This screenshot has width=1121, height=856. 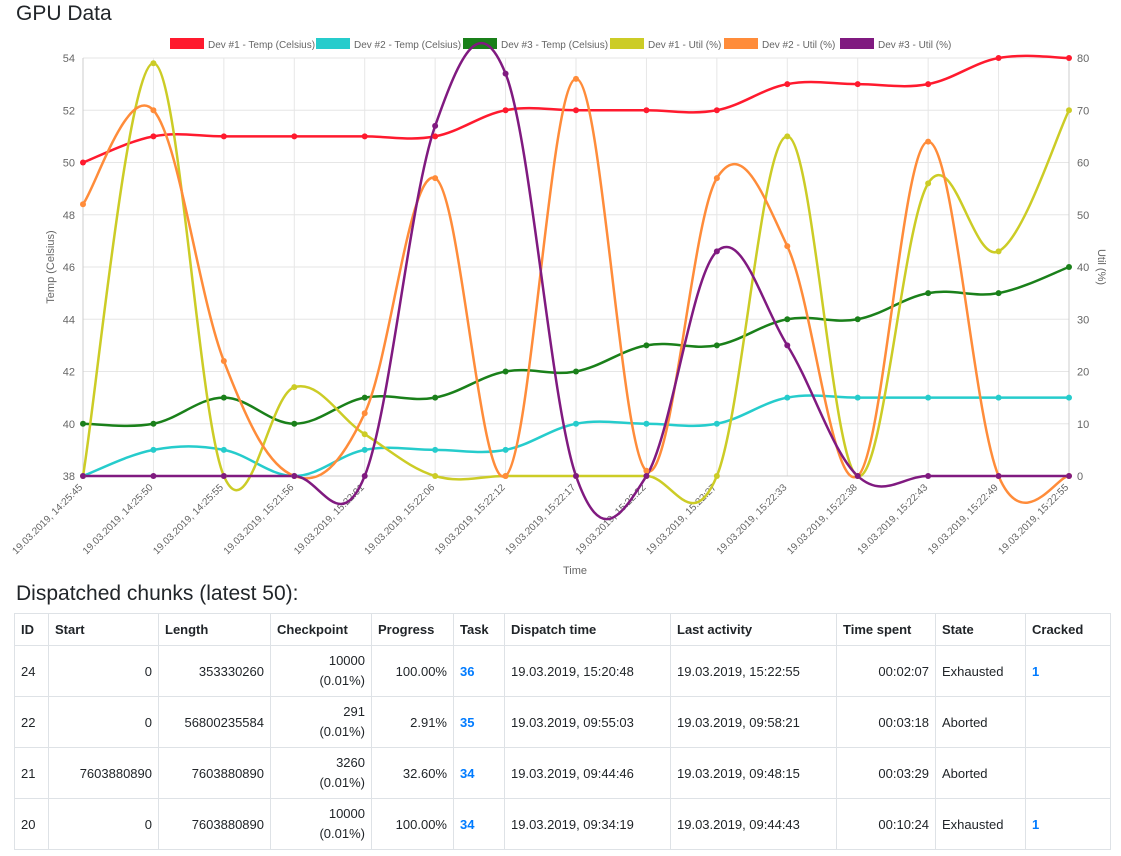 What do you see at coordinates (400, 519) in the screenshot?
I see `x-tick-label: 19.03.2019, 15:22:06` at bounding box center [400, 519].